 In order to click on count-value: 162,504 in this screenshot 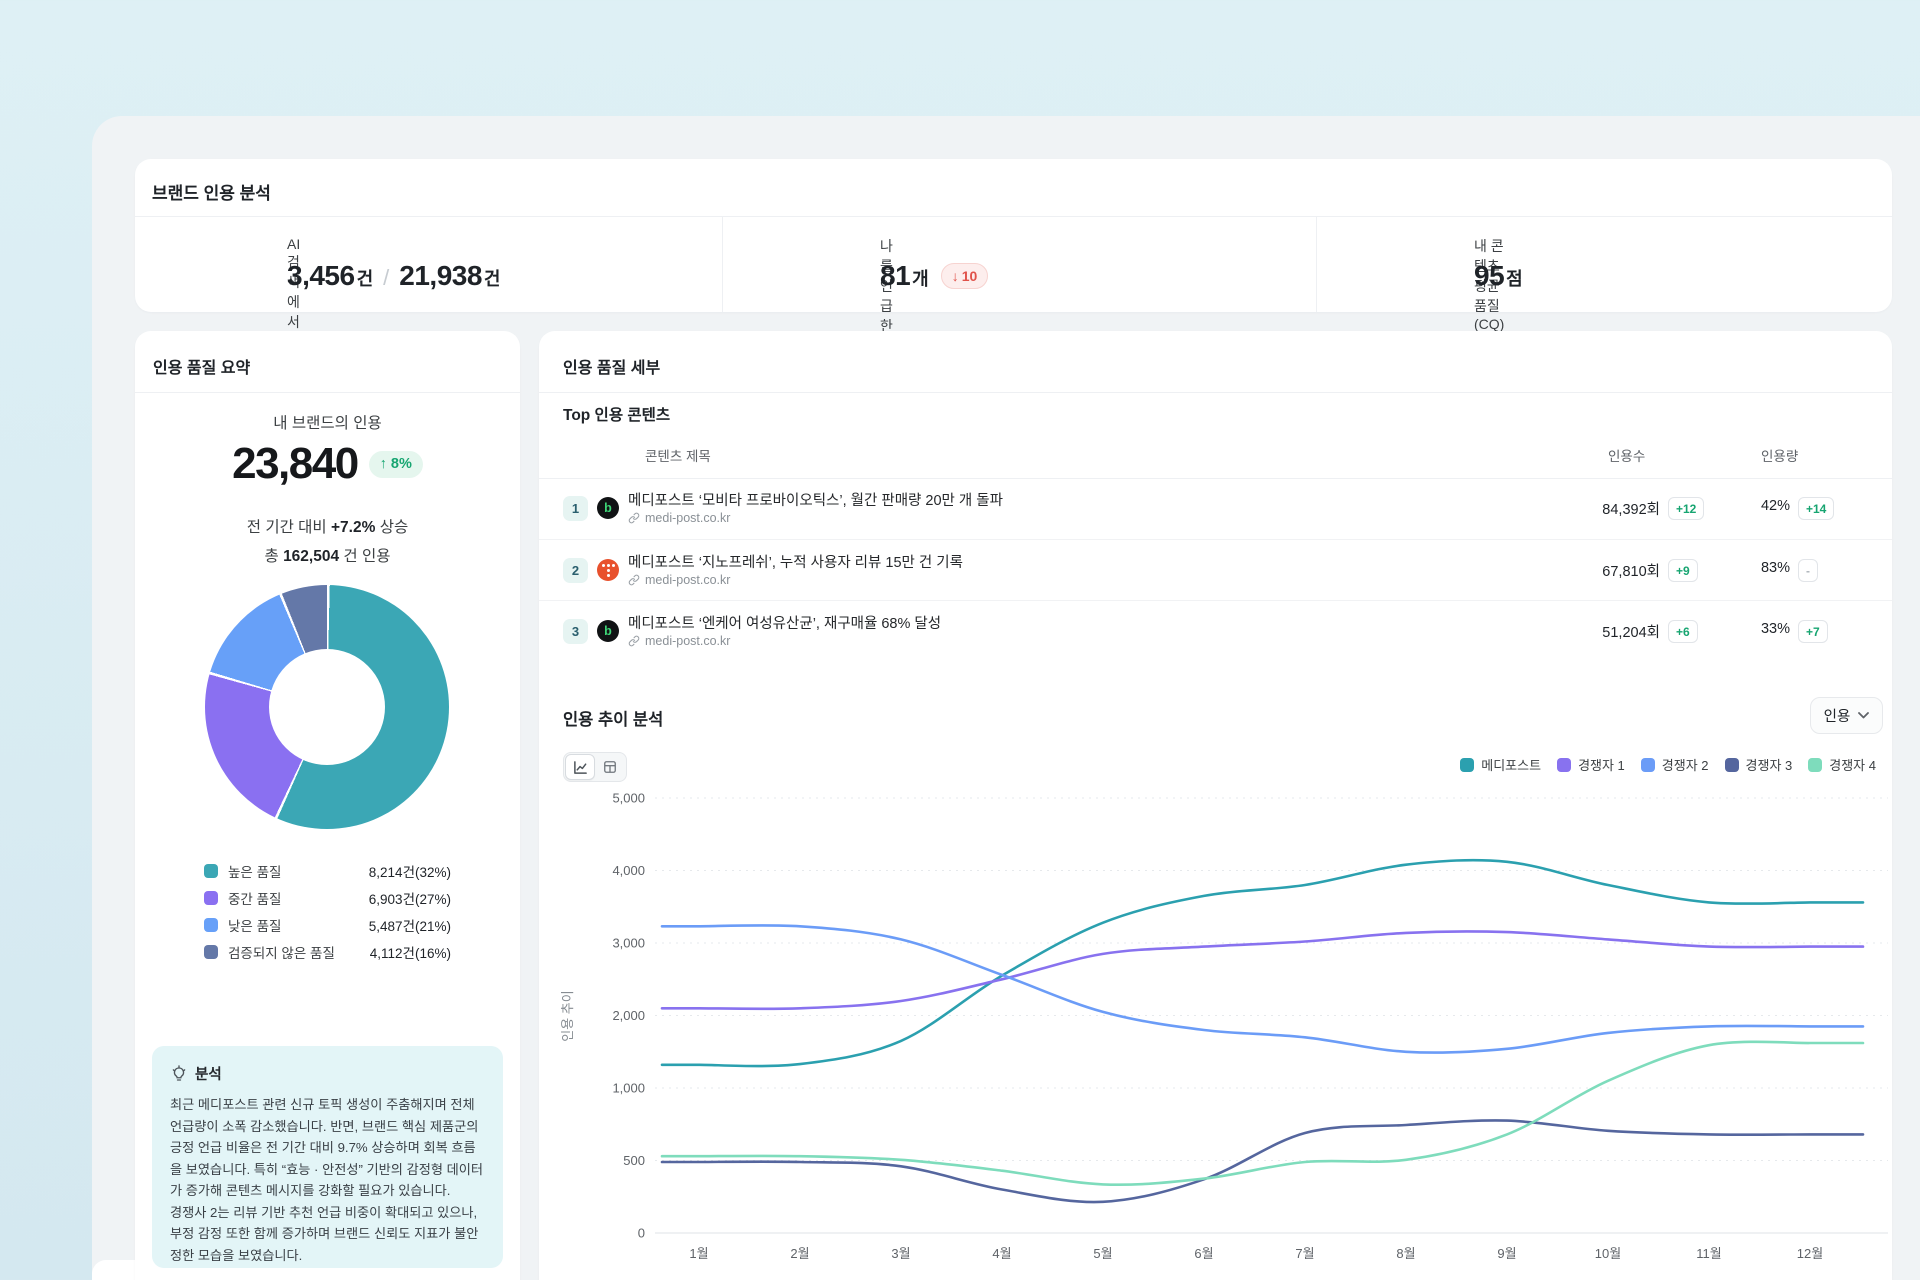, I will do `click(311, 556)`.